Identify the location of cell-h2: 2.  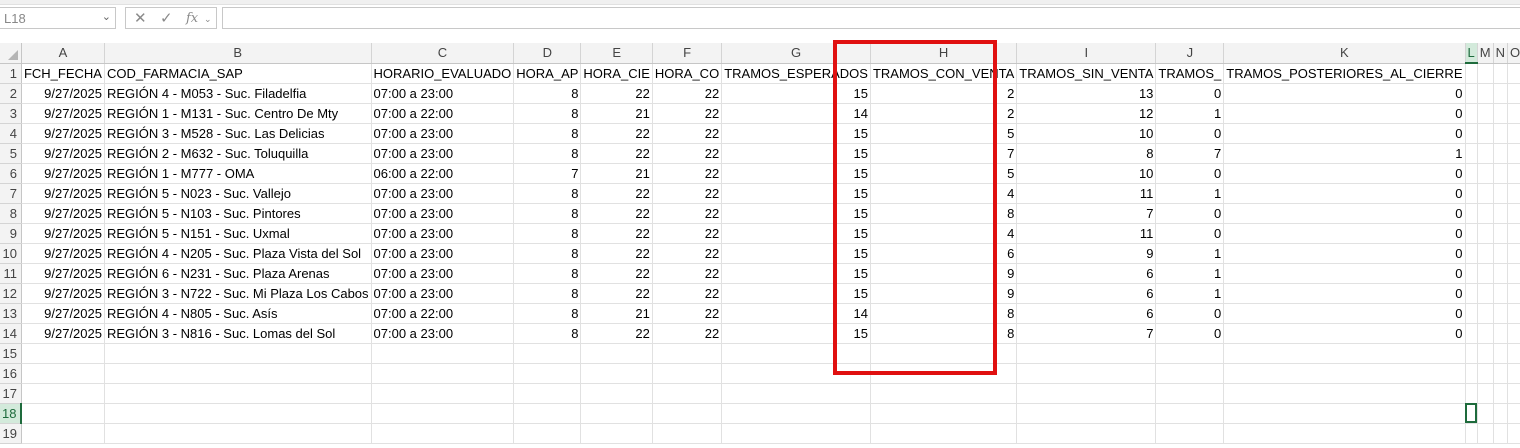
(944, 93).